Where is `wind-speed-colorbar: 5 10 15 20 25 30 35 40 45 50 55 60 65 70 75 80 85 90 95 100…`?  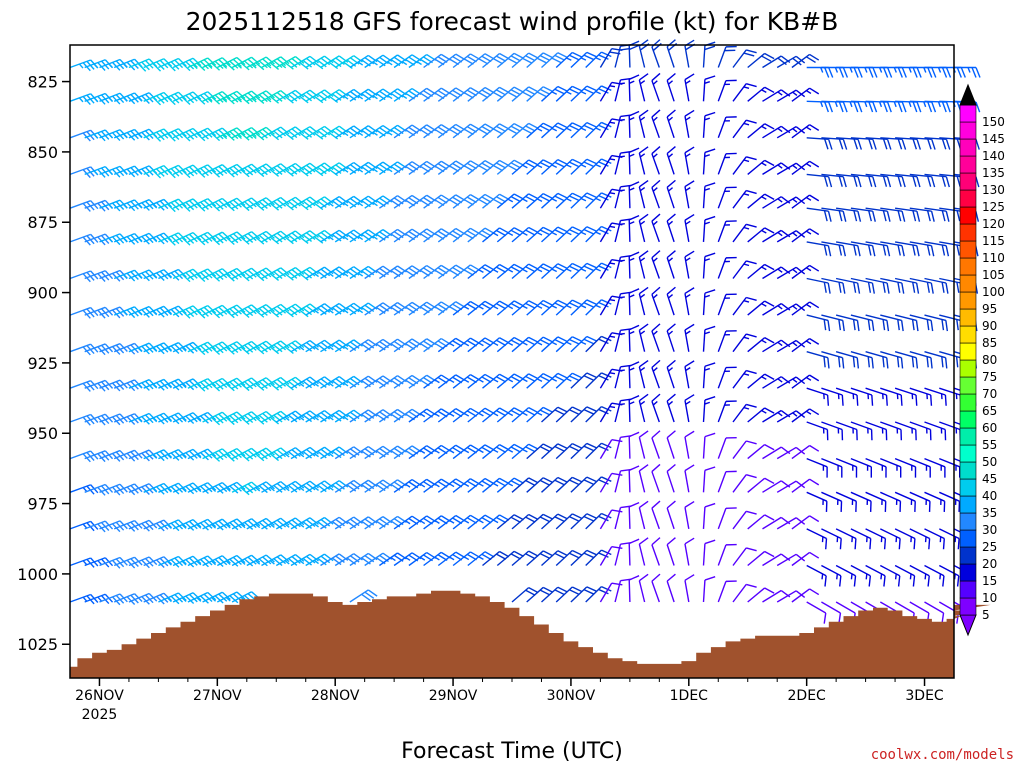 wind-speed-colorbar: 5 10 15 20 25 30 35 40 45 50 55 60 65 70 75 80 85 90 95 100… is located at coordinates (982, 360).